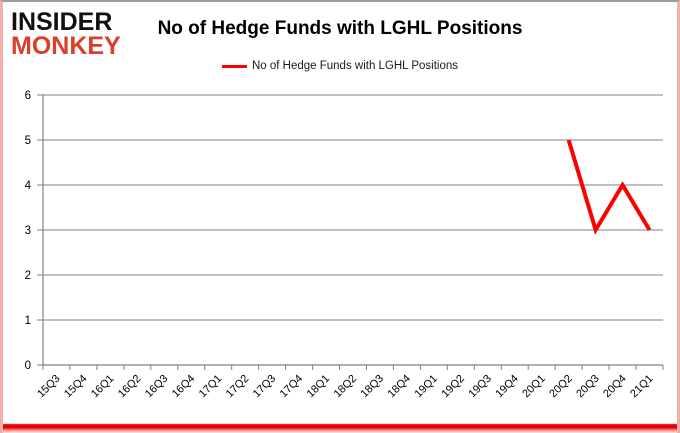  I want to click on svg-text: 6, so click(28, 96).